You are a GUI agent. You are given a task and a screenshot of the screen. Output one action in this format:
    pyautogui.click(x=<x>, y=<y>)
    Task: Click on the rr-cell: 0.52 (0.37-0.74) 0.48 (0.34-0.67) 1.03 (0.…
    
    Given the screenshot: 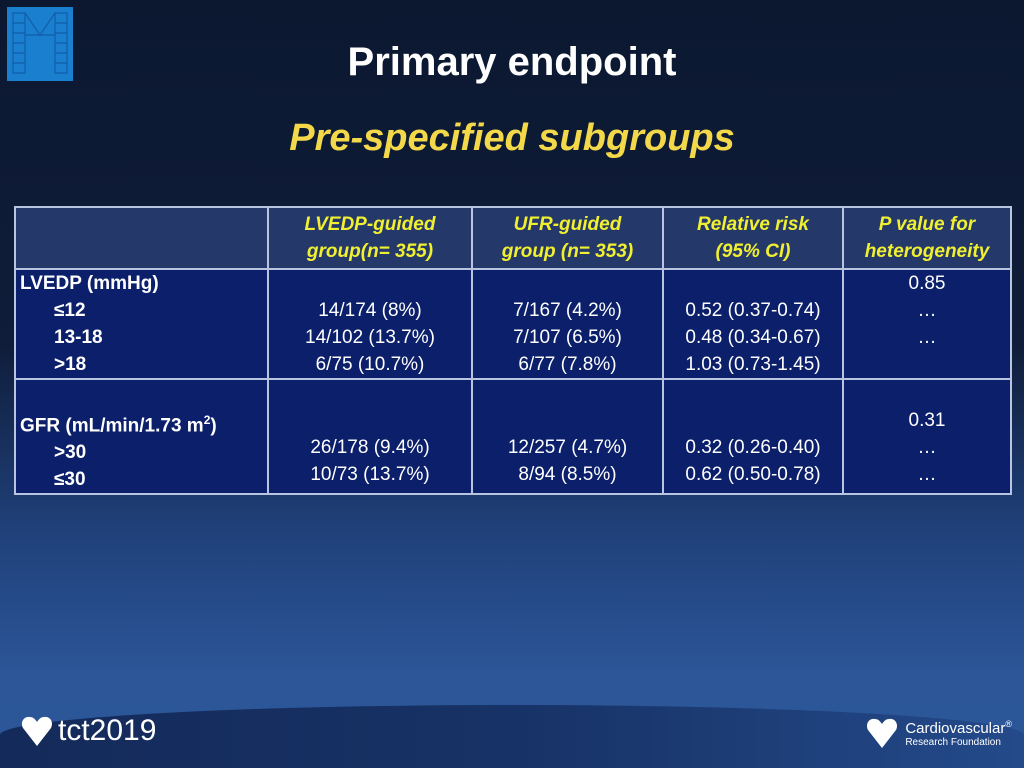 What is the action you would take?
    pyautogui.click(x=753, y=324)
    